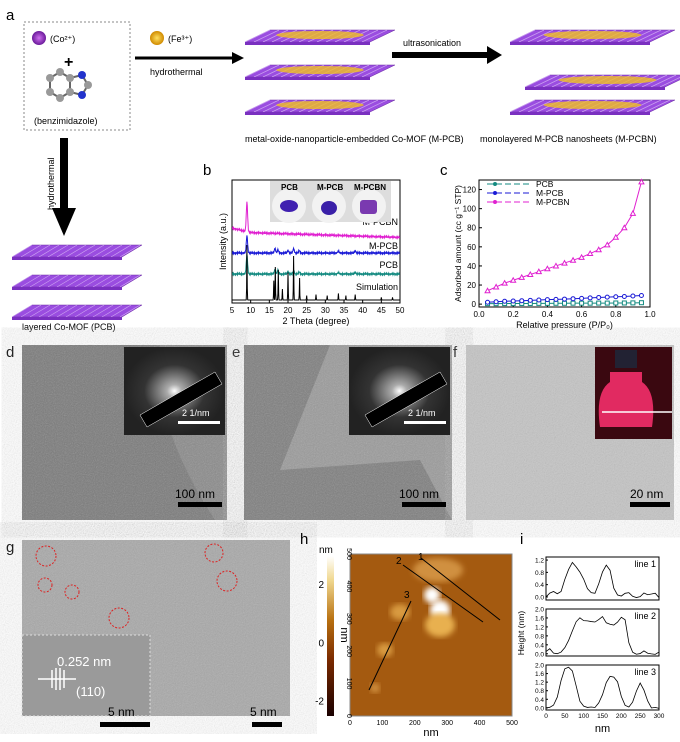  What do you see at coordinates (180, 39) in the screenshot?
I see `fe-ion-label: (Fe³⁺)` at bounding box center [180, 39].